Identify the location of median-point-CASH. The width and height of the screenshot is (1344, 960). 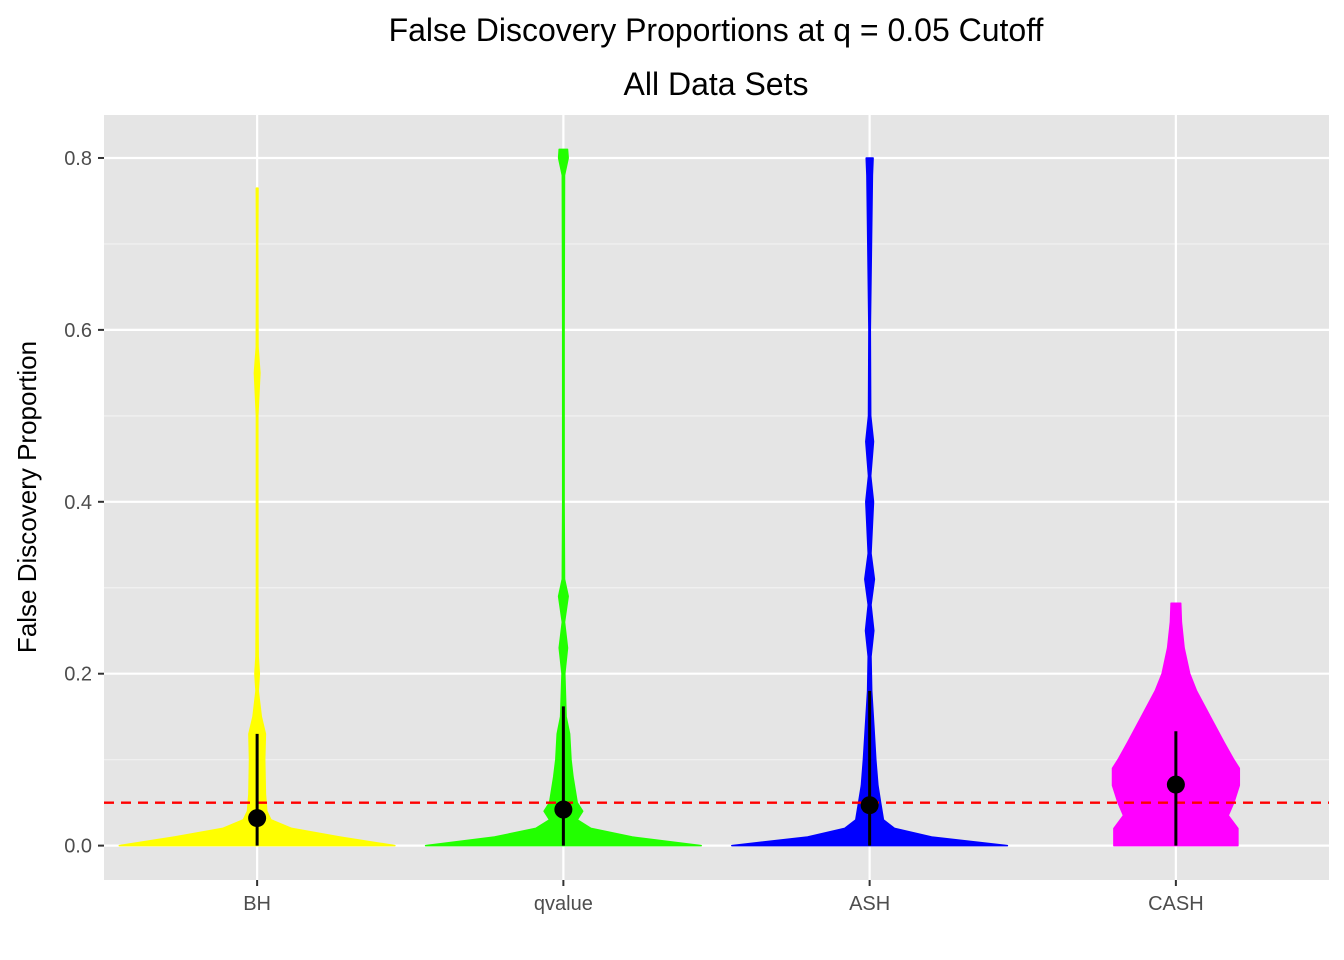
(1175, 784).